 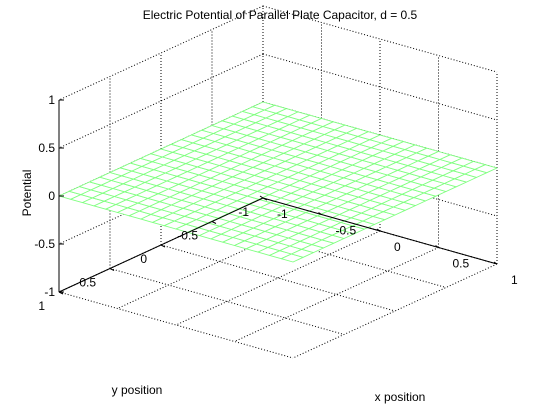 I want to click on y-tick-label: 1, so click(x=41, y=306).